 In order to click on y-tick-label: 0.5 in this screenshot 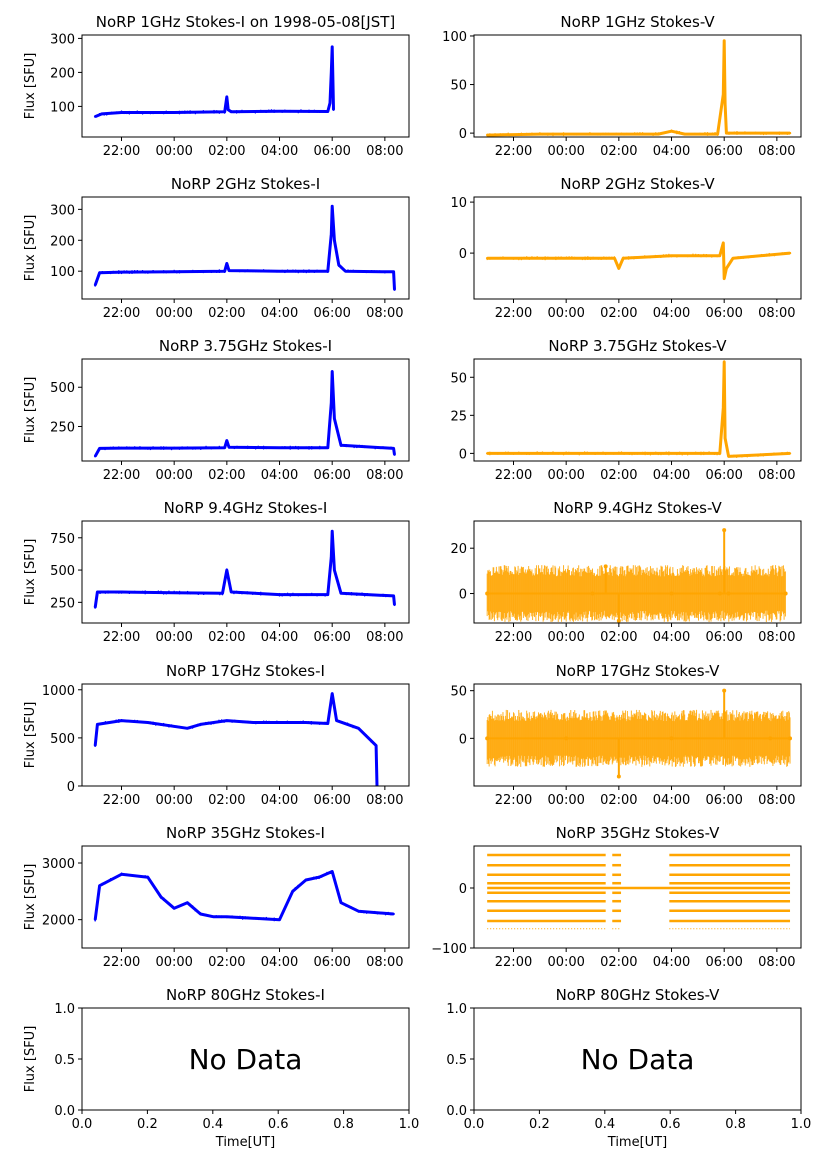, I will do `click(456, 1060)`.